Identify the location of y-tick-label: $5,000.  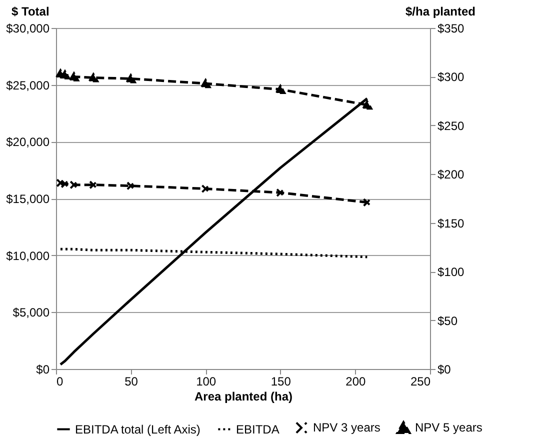
(31, 313).